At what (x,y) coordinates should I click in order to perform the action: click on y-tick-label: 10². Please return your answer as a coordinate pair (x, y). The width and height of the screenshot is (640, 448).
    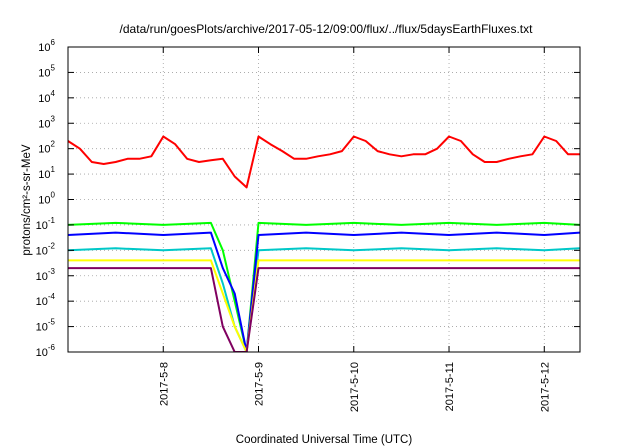
    Looking at the image, I should click on (46, 148).